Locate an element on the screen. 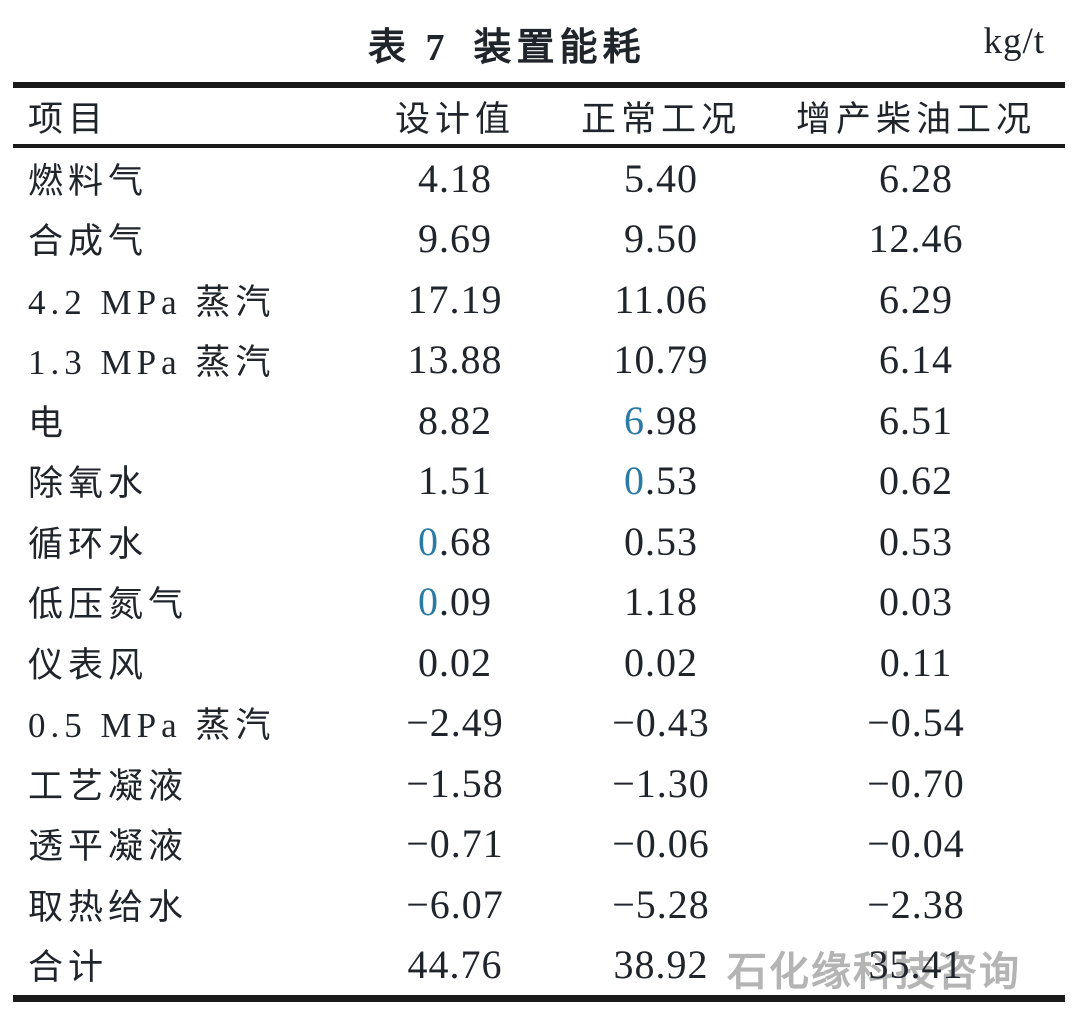 The height and width of the screenshot is (1015, 1075). table-row: 合计 44.76 38.92 35.41 is located at coordinates (539, 965).